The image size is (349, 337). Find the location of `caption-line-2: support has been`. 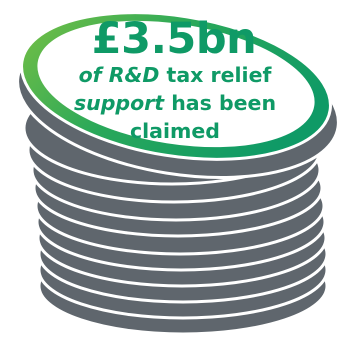

caption-line-2: support has been is located at coordinates (175, 103).